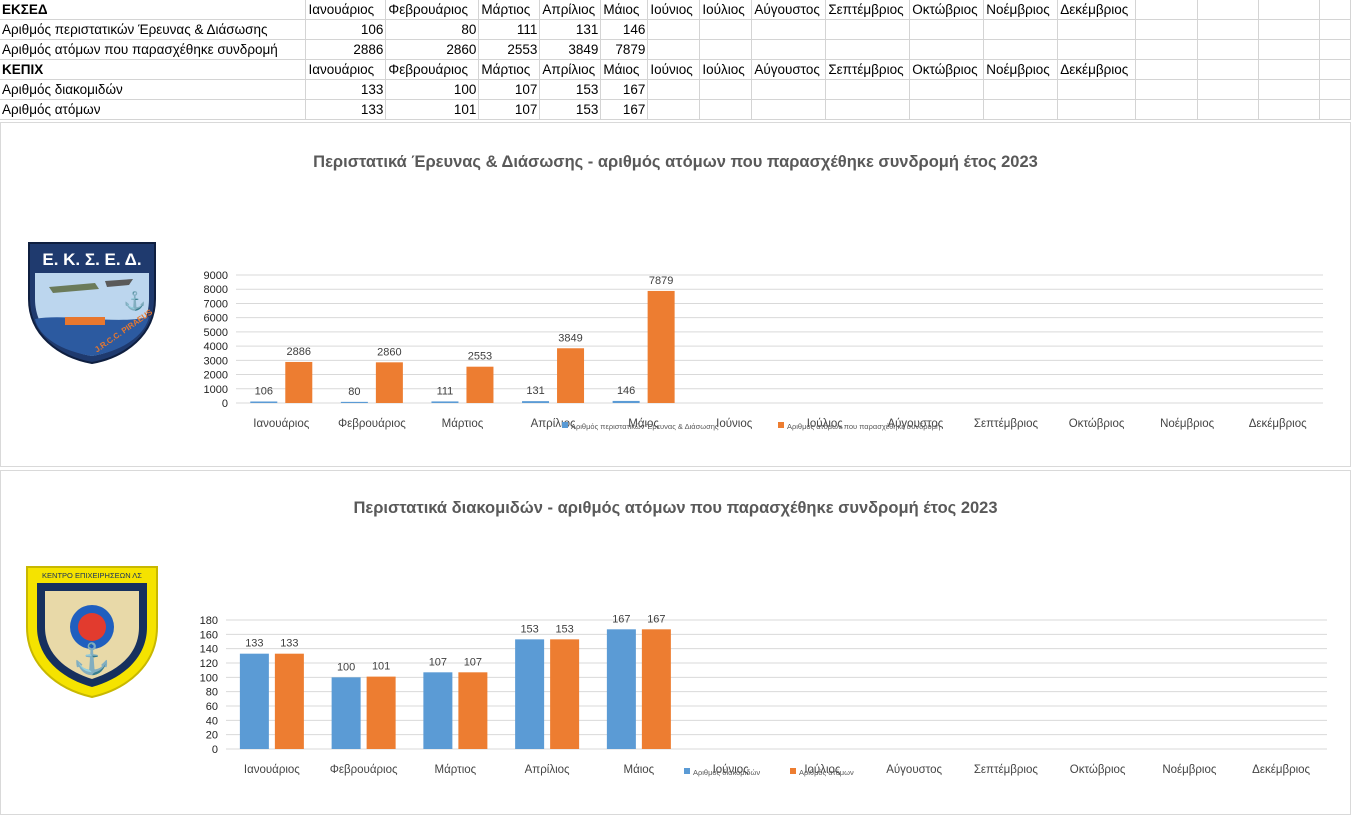 This screenshot has height=816, width=1351. Describe the element at coordinates (432, 49) in the screenshot. I see `value-cell: 2860` at that location.